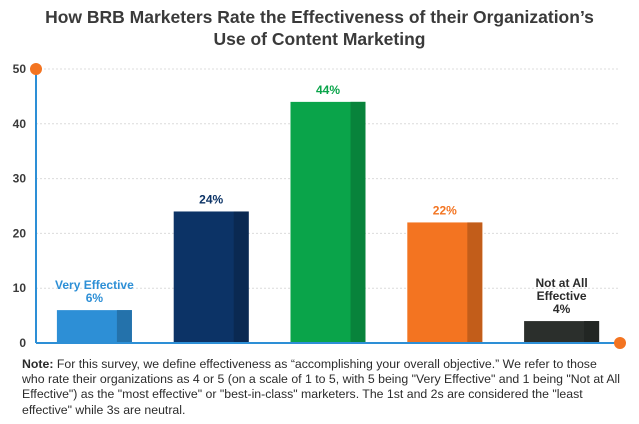 The image size is (639, 424). I want to click on data-label: 24%, so click(211, 199).